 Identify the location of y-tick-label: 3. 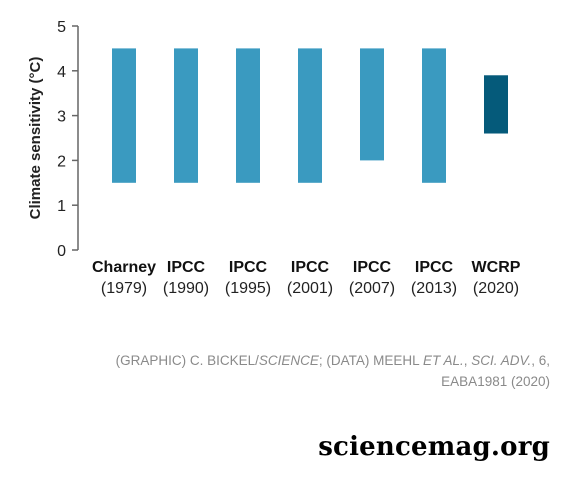
(61, 117).